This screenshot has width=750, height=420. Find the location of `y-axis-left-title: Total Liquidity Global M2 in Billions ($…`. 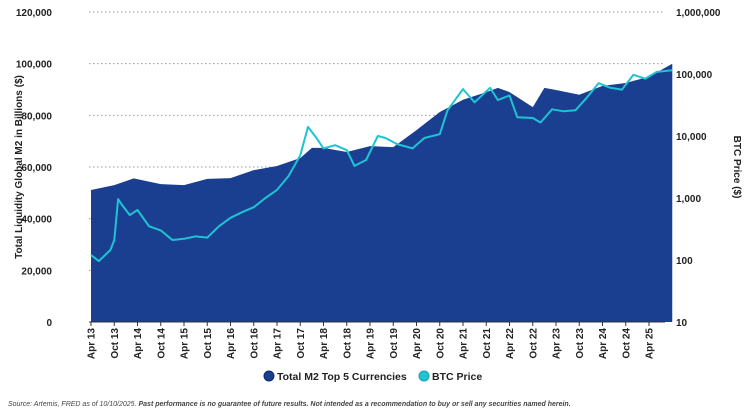

y-axis-left-title: Total Liquidity Global M2 in Billions ($… is located at coordinates (19, 167).